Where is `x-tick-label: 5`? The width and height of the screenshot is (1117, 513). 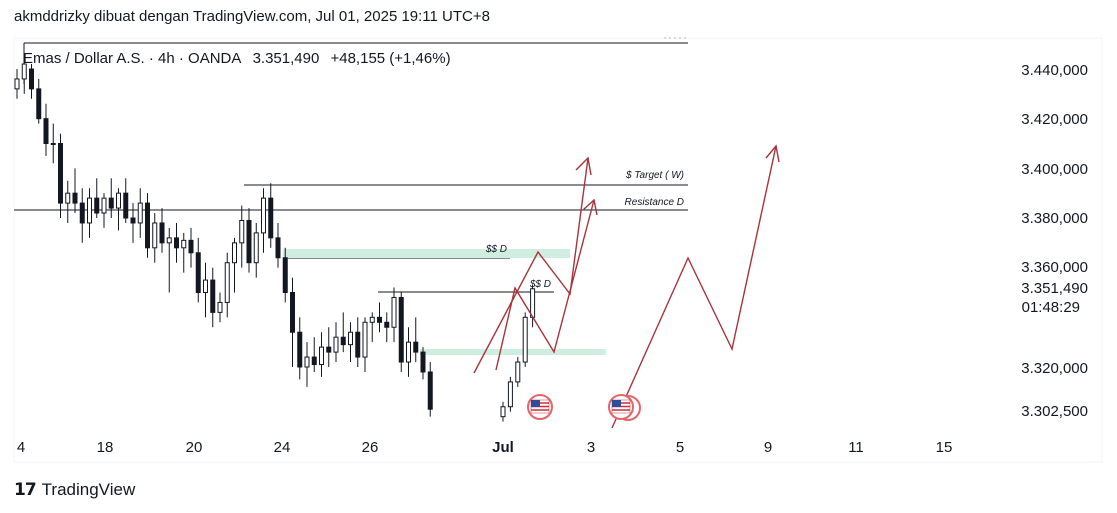
x-tick-label: 5 is located at coordinates (680, 447).